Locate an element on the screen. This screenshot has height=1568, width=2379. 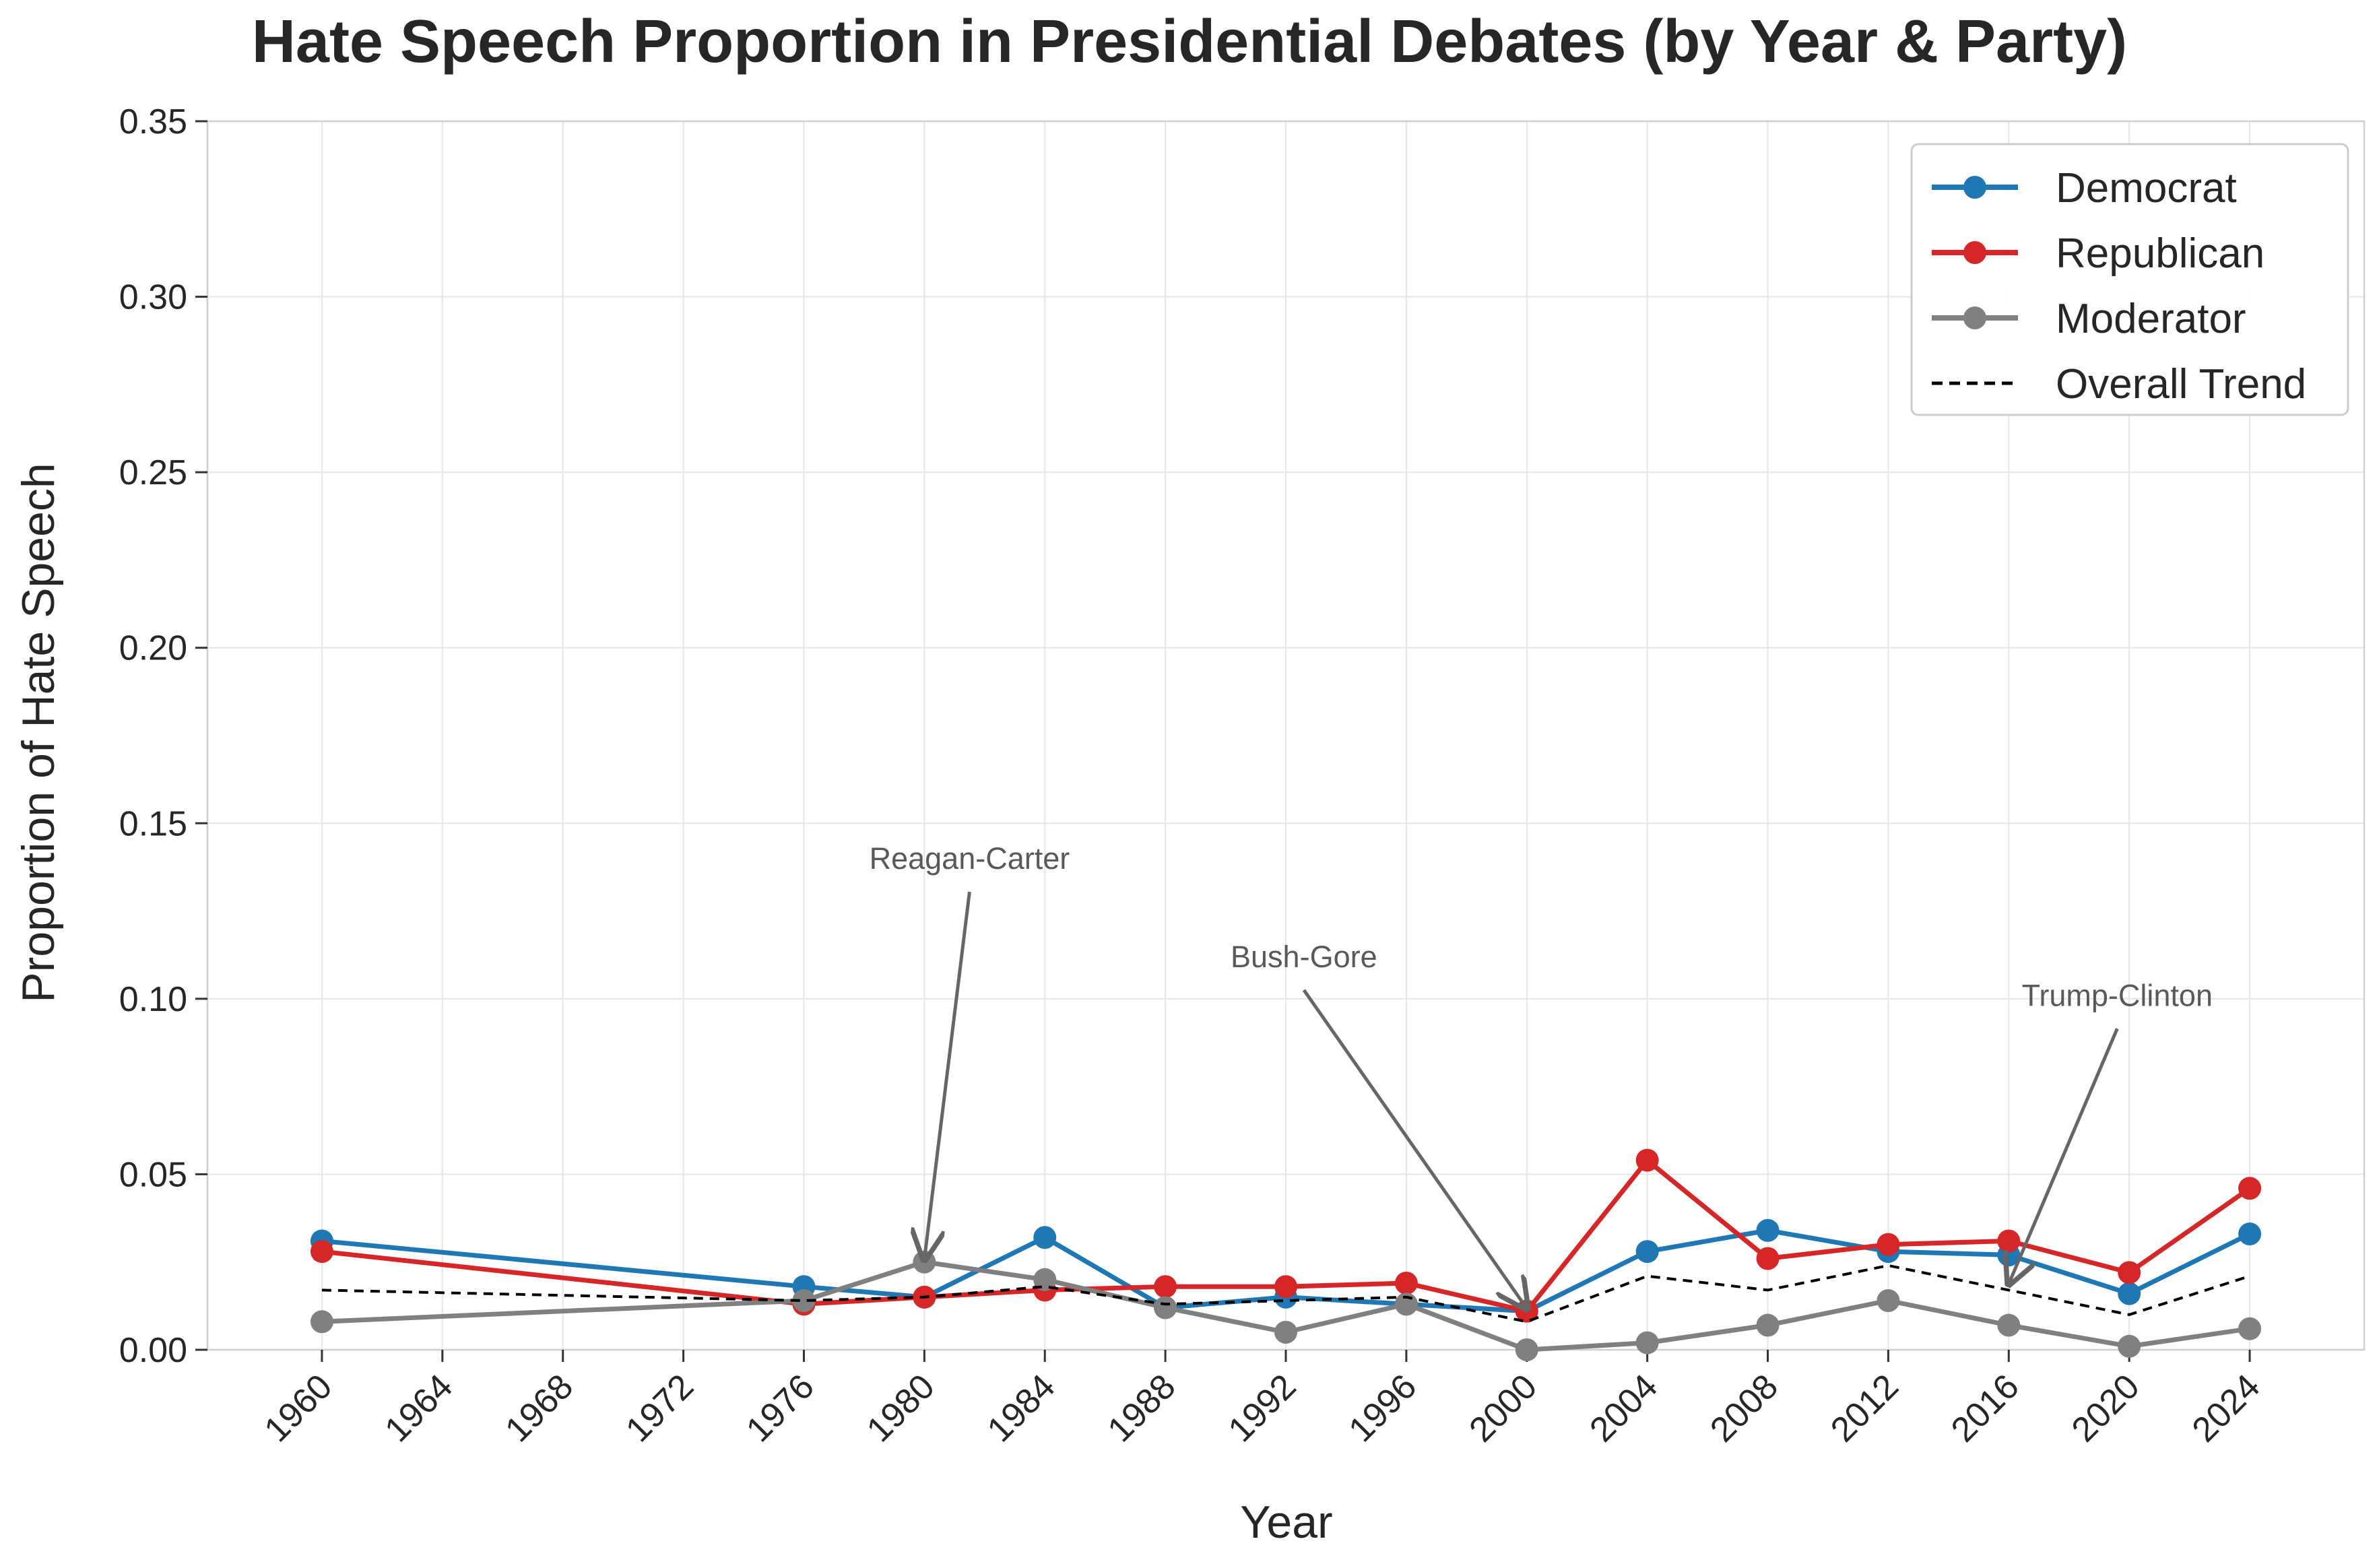
legend-label-democrat: Democrat is located at coordinates (2146, 188).